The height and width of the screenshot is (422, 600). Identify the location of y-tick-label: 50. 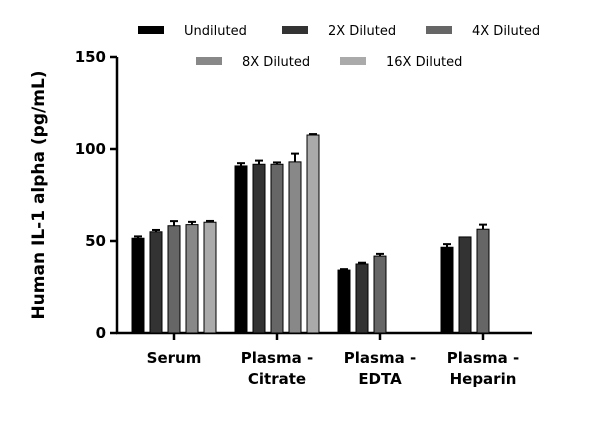
(95, 241).